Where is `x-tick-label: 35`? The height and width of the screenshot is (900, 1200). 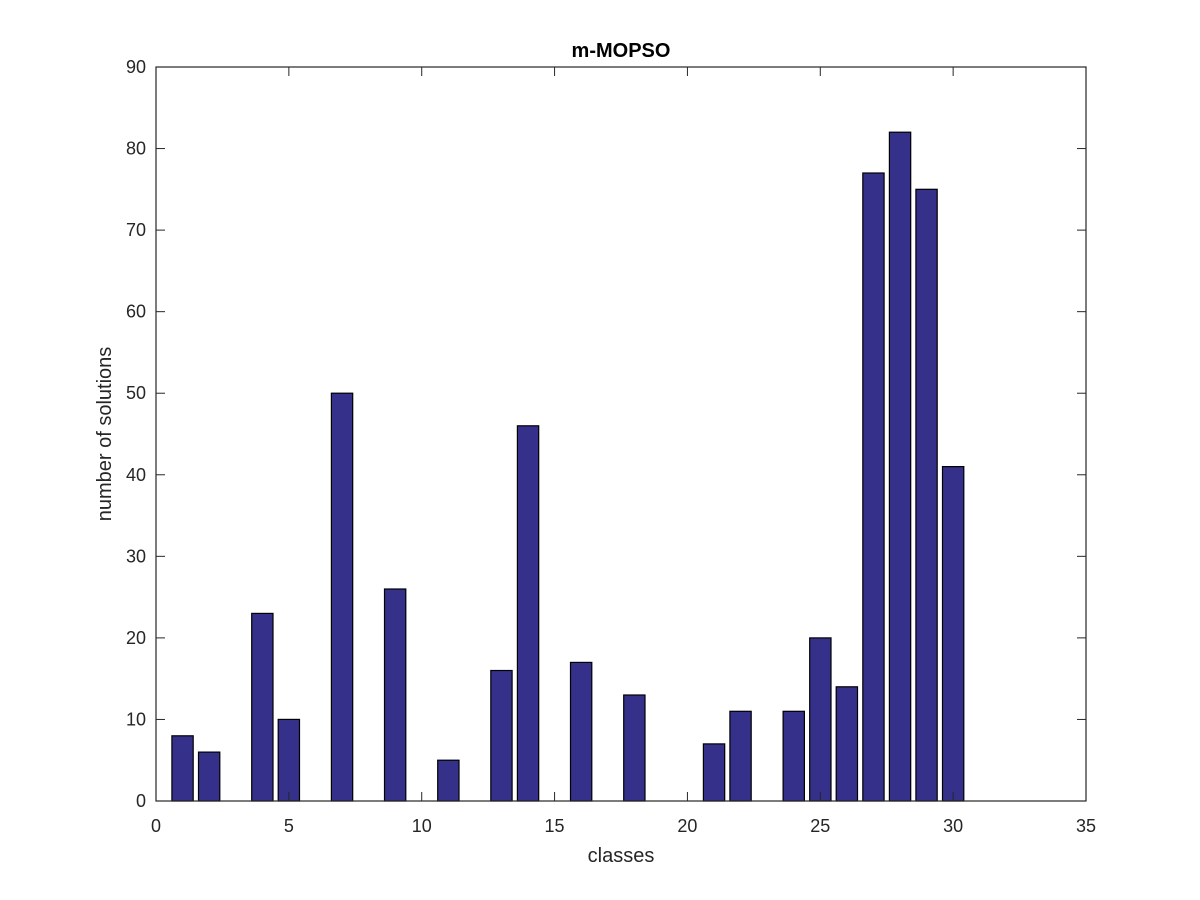 x-tick-label: 35 is located at coordinates (1086, 826).